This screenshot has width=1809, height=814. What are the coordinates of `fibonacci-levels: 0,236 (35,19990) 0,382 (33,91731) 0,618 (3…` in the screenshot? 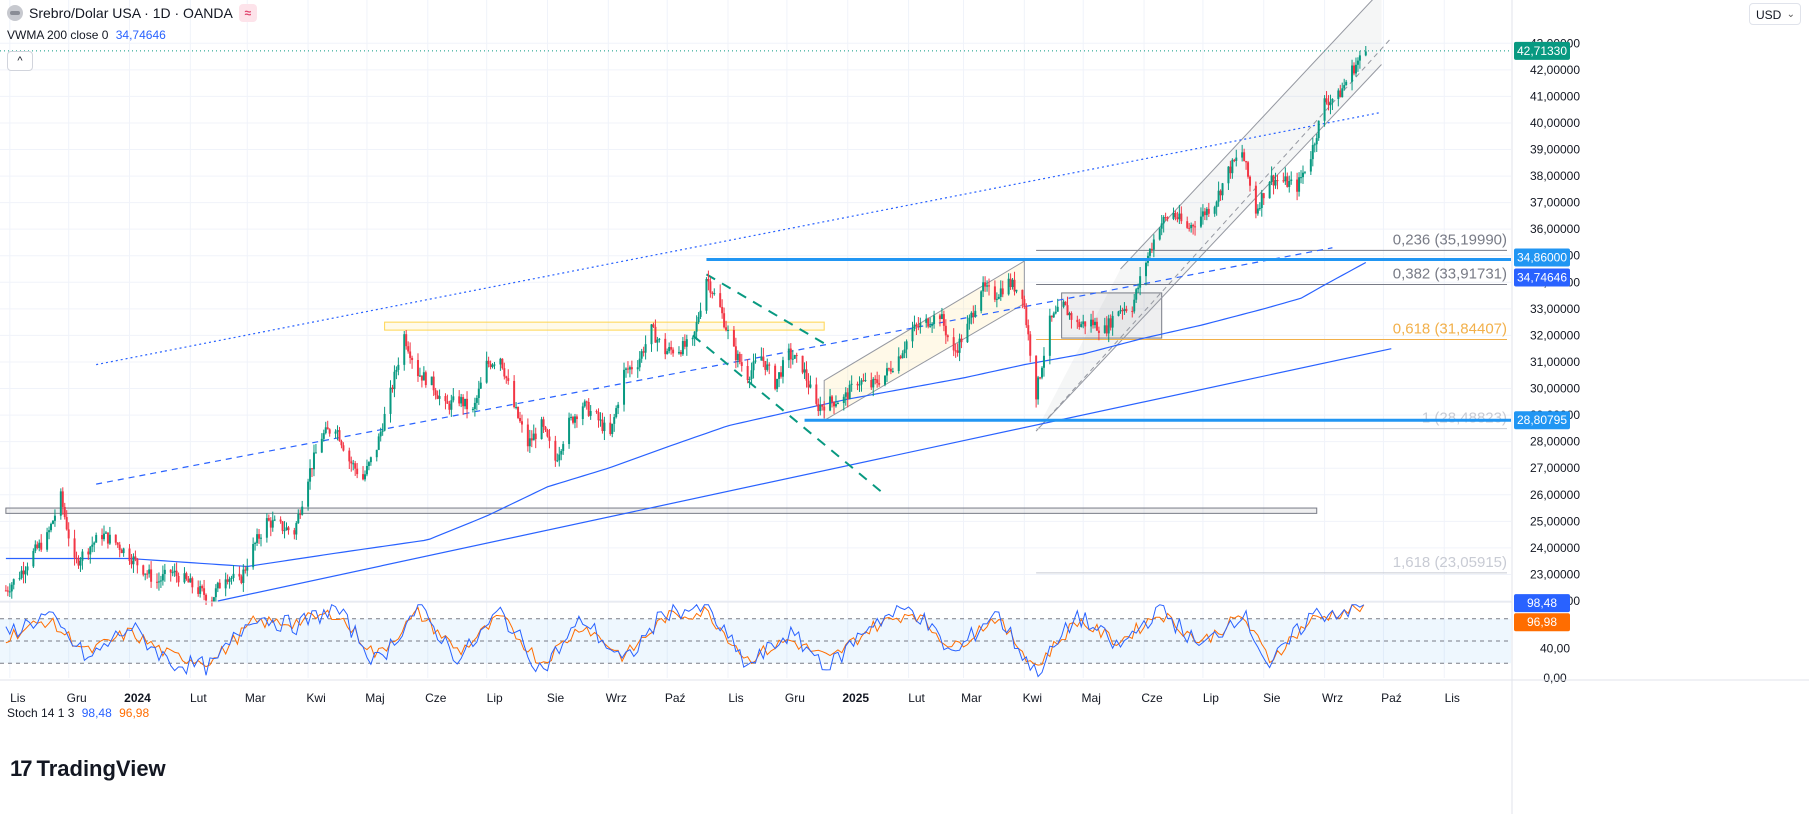 It's located at (1271, 402).